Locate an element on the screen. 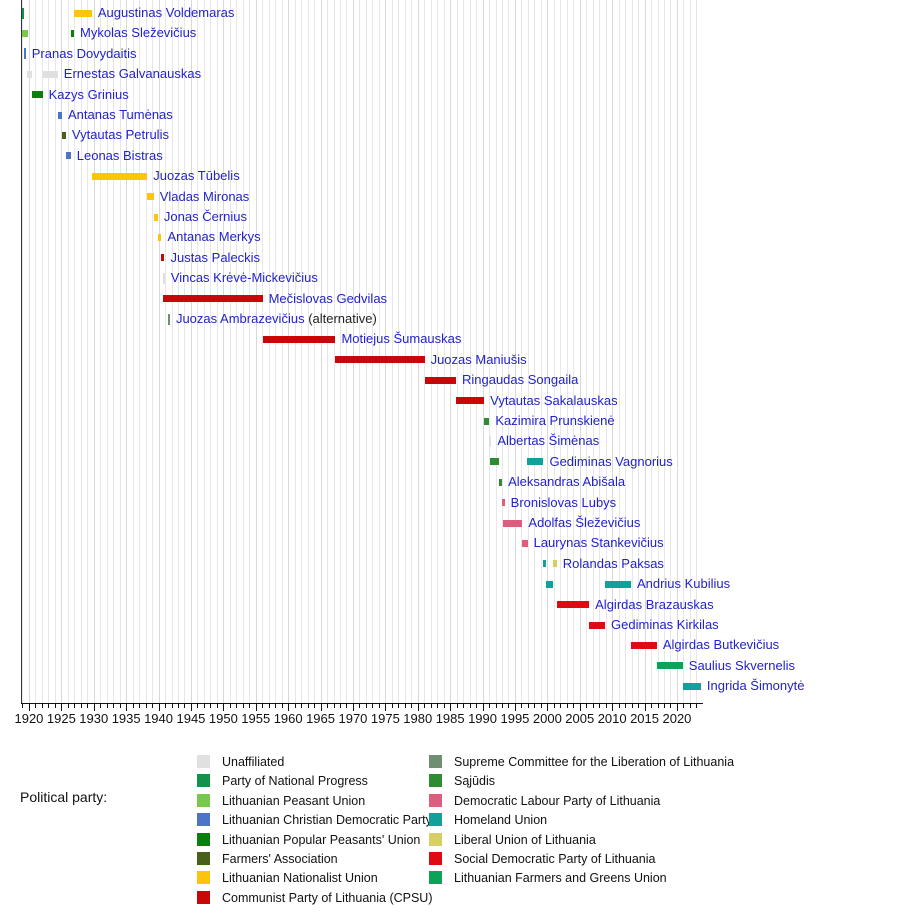  pm-name: Justas Paleckis is located at coordinates (215, 257).